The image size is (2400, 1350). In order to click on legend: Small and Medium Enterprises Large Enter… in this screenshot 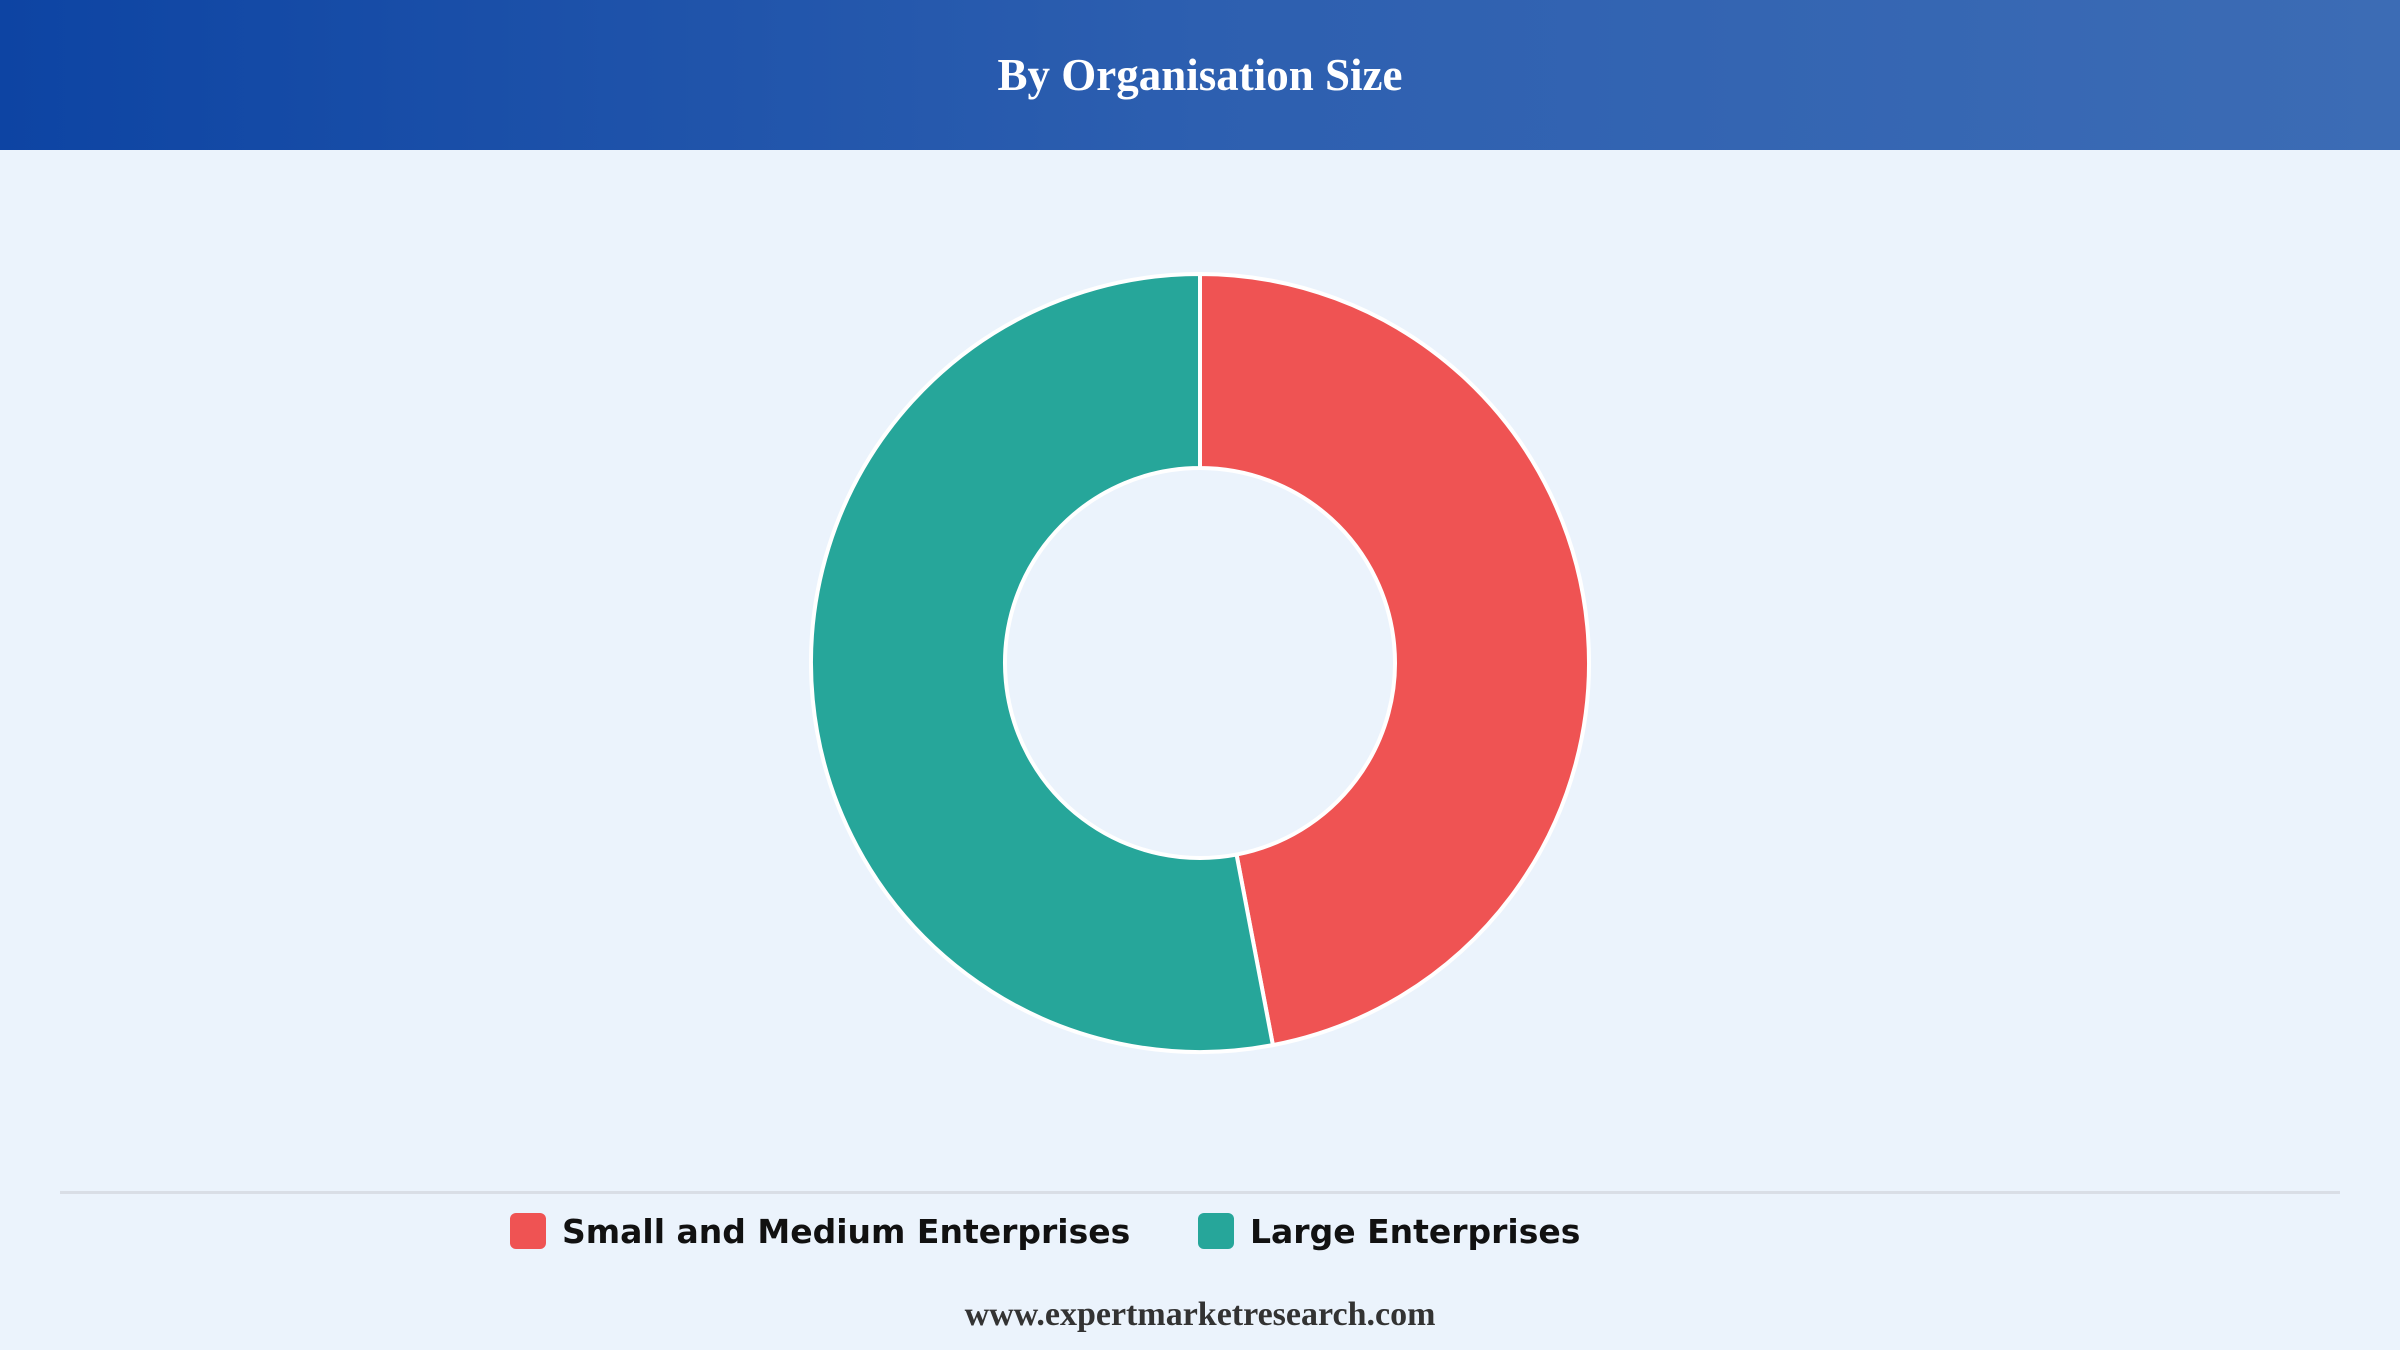, I will do `click(1200, 1231)`.